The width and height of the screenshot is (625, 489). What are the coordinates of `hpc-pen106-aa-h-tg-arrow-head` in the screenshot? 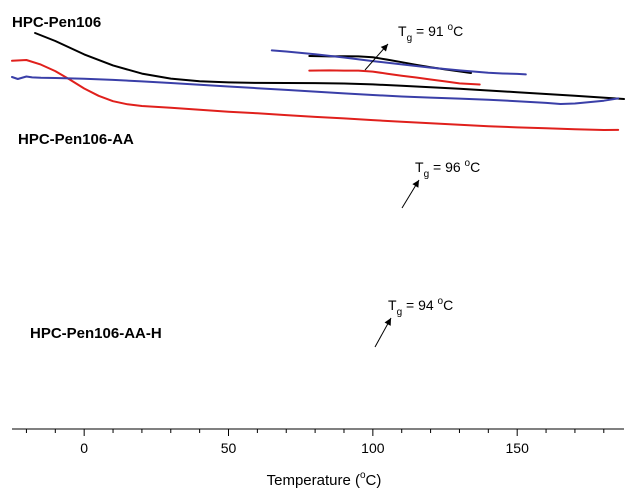 It's located at (387, 322).